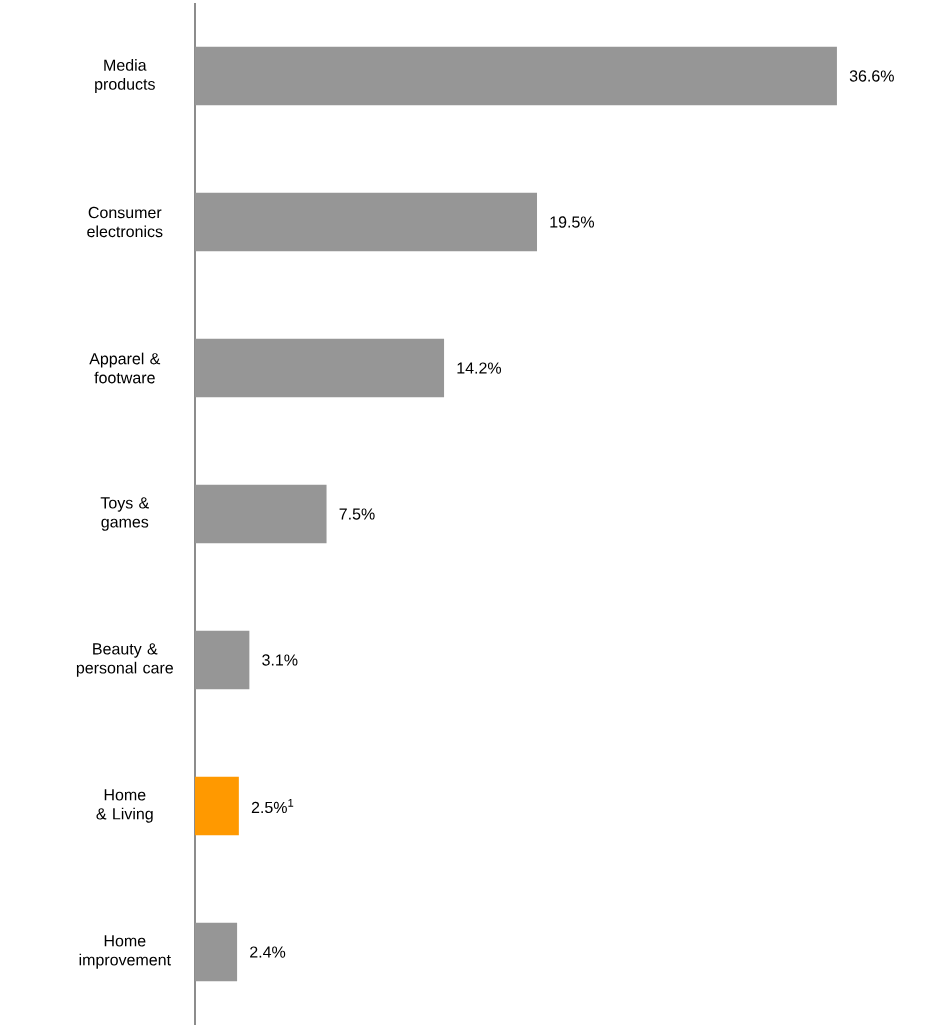  I want to click on y-tick-label: Home & Living, so click(124, 806).